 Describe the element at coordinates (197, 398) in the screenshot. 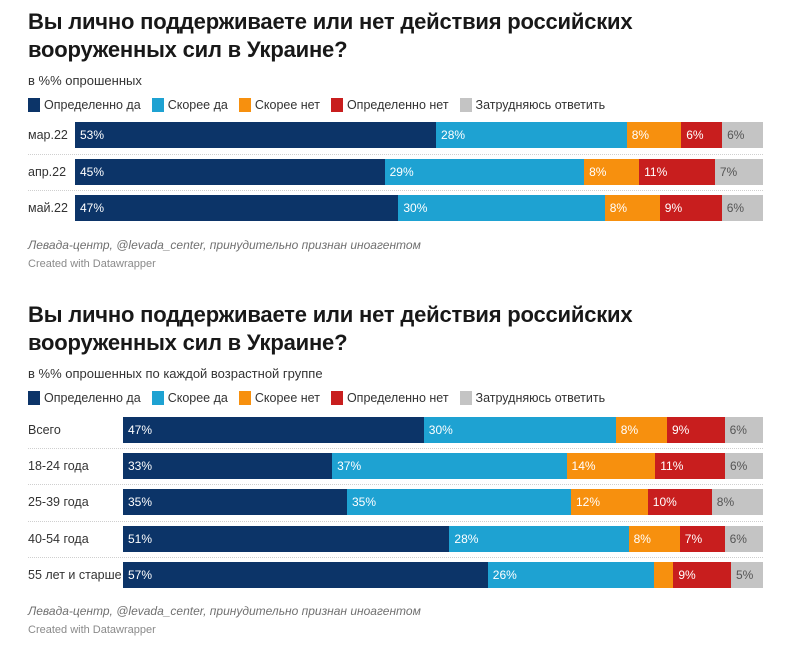

I see `legend-label: Скорее да` at that location.